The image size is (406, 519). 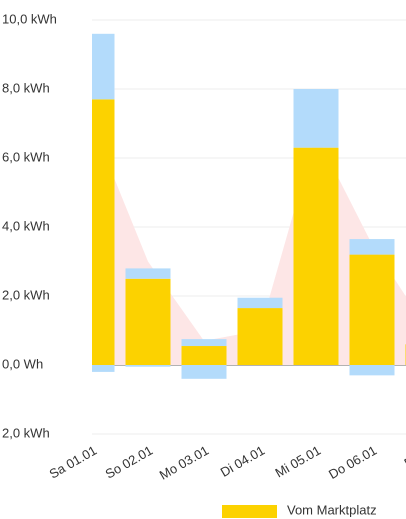 I want to click on y-tick-label: 4,0 kWh, so click(x=26, y=225).